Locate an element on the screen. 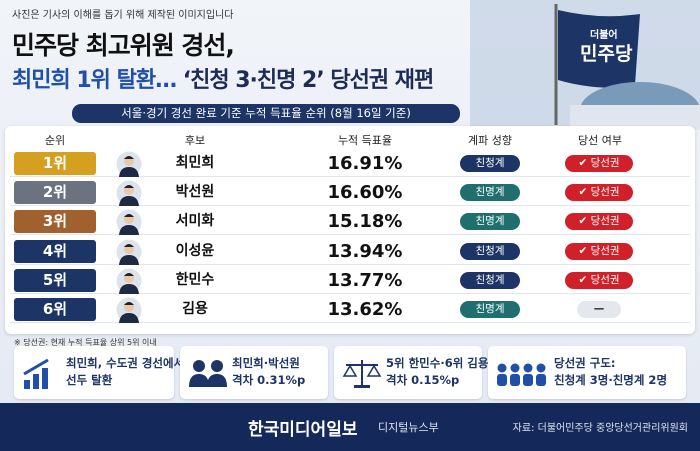  rank-badge: 3위 is located at coordinates (55, 222).